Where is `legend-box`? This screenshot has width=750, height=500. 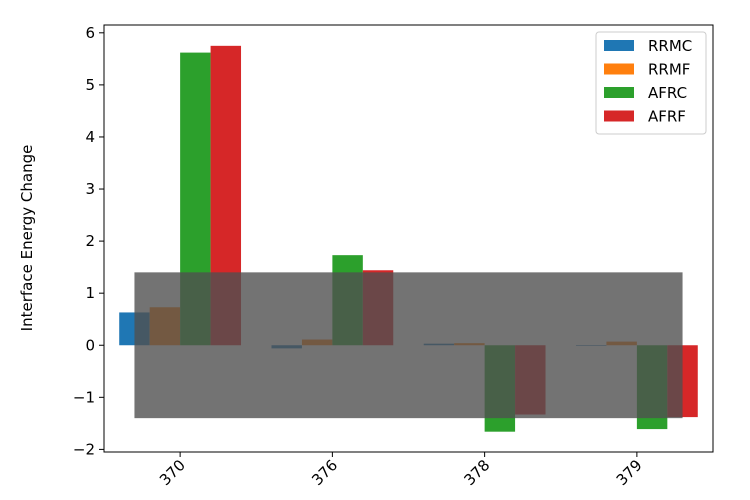
legend-box is located at coordinates (651, 83).